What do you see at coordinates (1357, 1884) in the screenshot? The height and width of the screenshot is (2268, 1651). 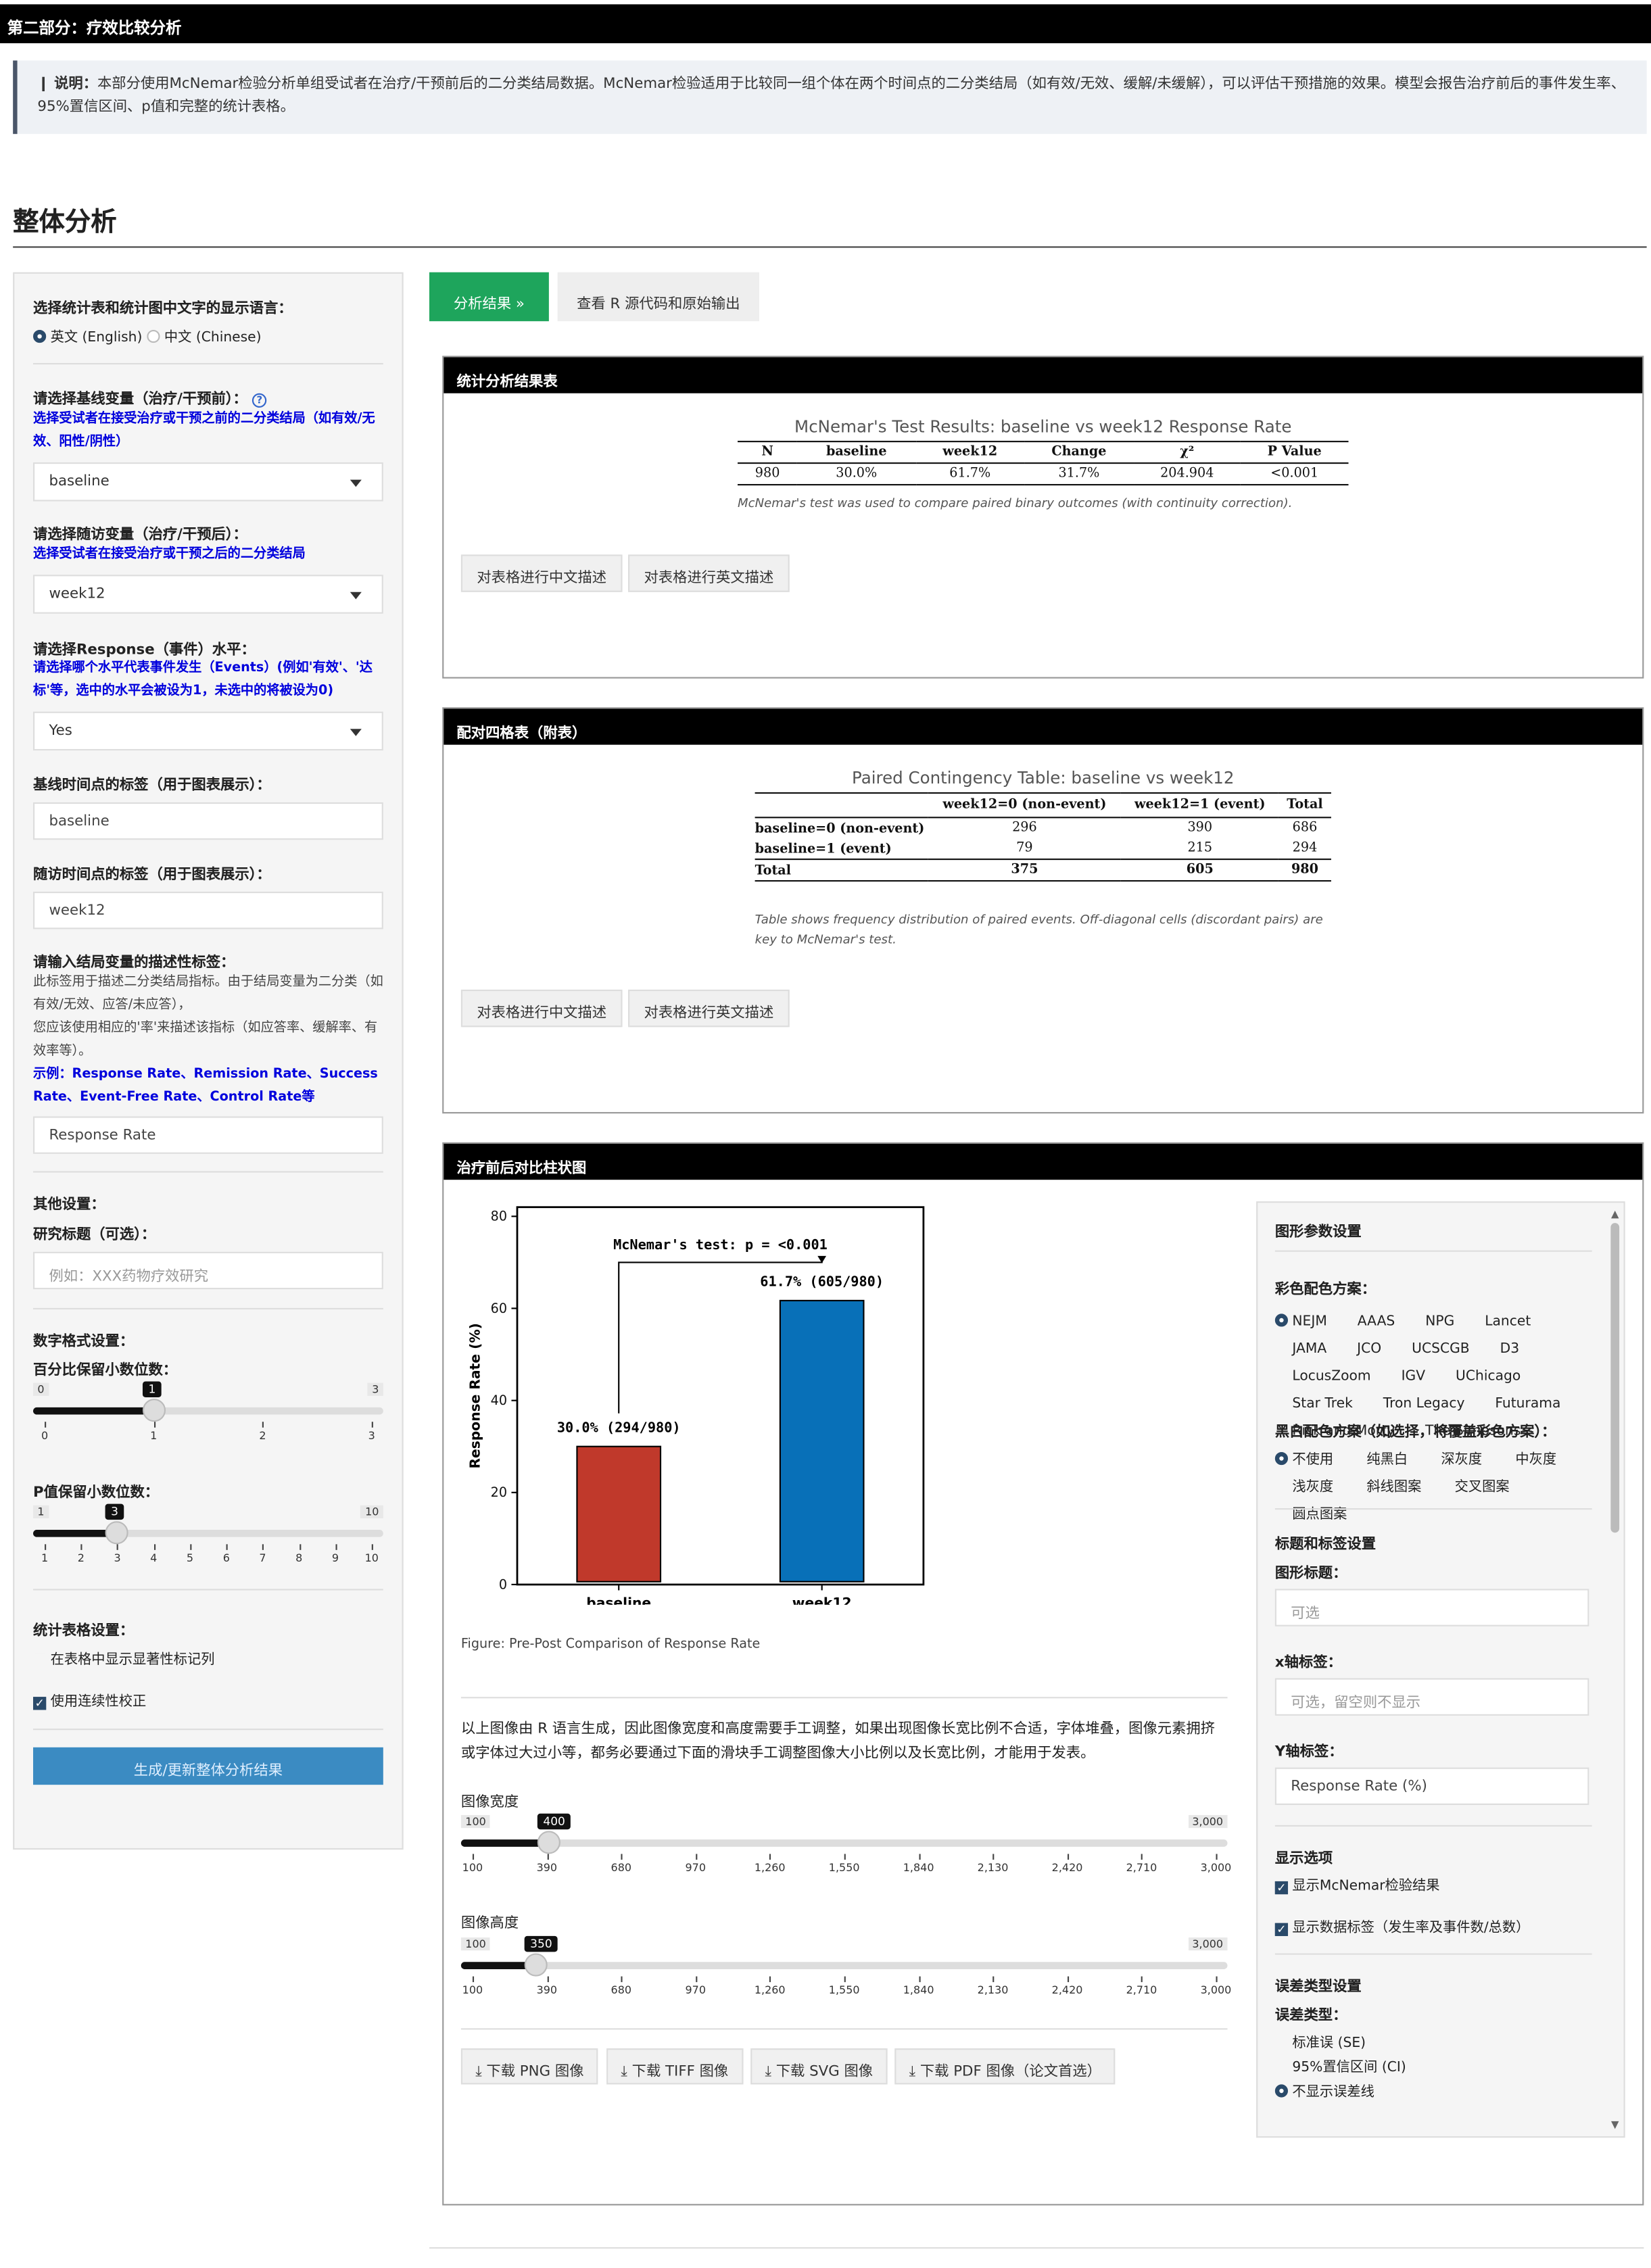 I see `show-test-checkbox: ✓ 显示McNemar检验结果` at bounding box center [1357, 1884].